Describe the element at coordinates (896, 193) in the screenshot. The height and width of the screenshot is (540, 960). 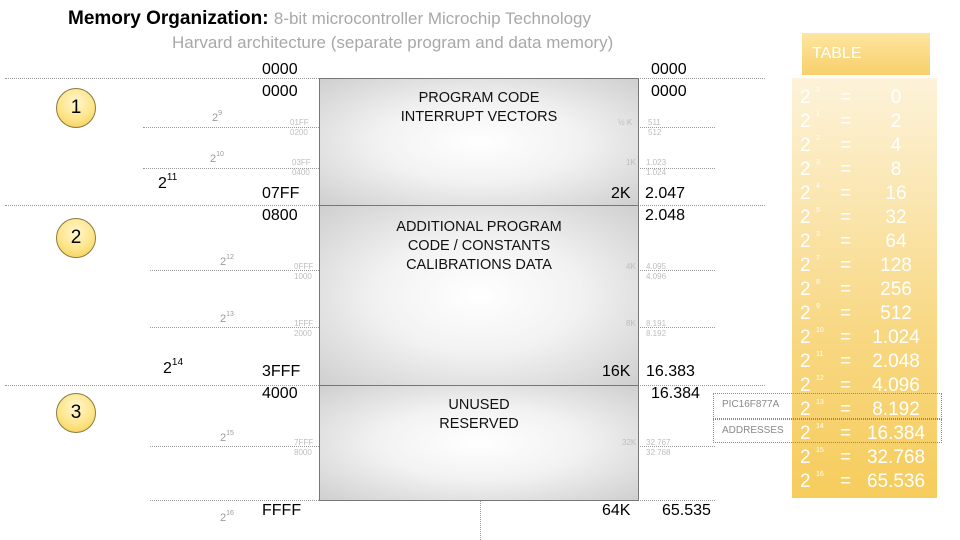
I see `table-row-value: 16` at that location.